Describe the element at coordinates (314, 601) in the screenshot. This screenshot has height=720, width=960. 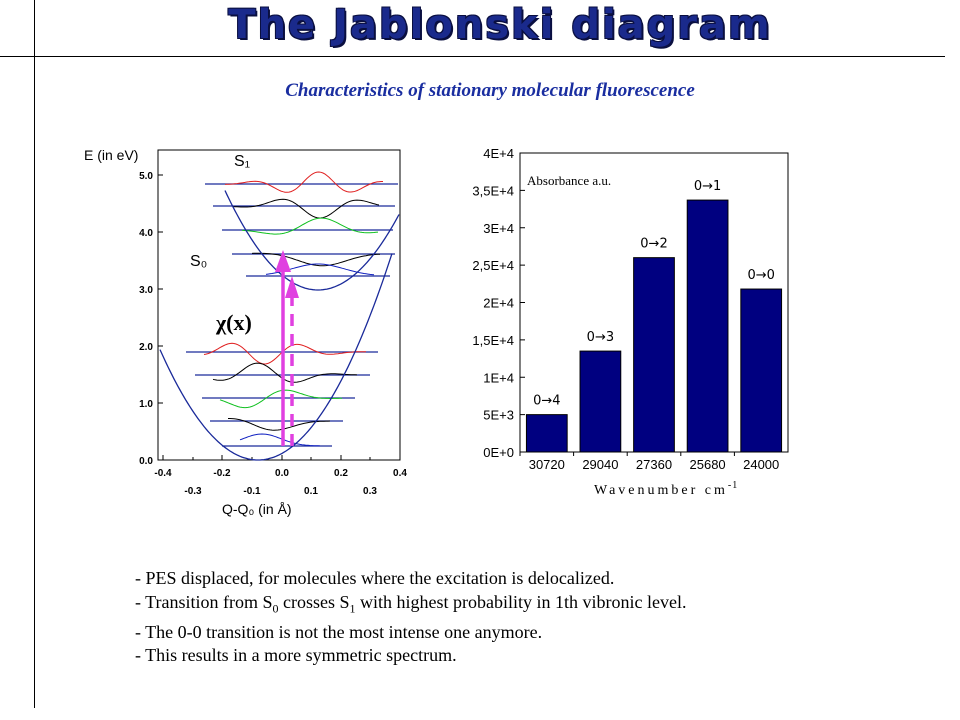
I see `bullet-2-b: crosses S` at that location.